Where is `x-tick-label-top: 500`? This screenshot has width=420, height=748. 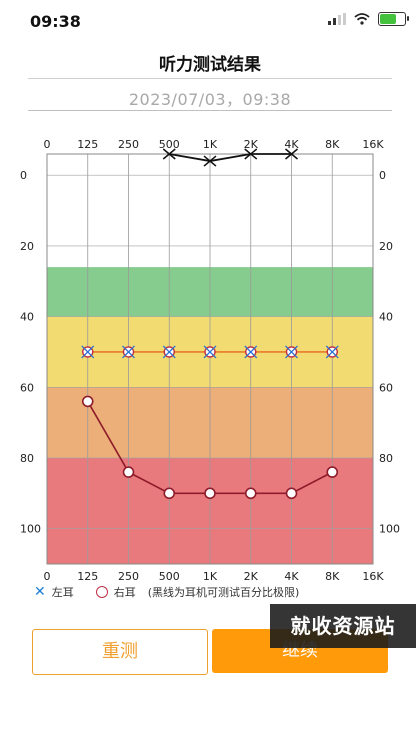
x-tick-label-top: 500 is located at coordinates (169, 144).